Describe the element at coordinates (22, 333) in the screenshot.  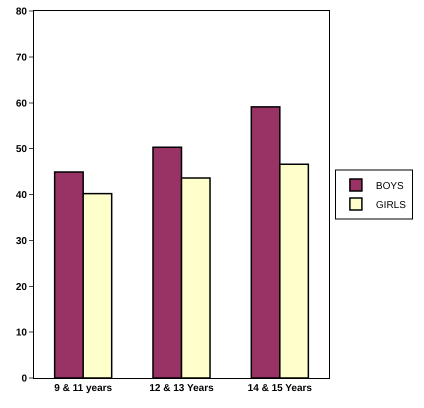
I see `y-tick-label: 10` at that location.